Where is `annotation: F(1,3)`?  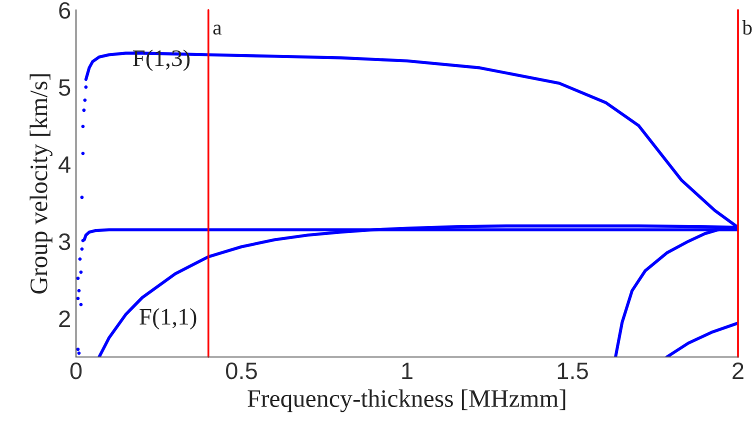 annotation: F(1,3) is located at coordinates (161, 61).